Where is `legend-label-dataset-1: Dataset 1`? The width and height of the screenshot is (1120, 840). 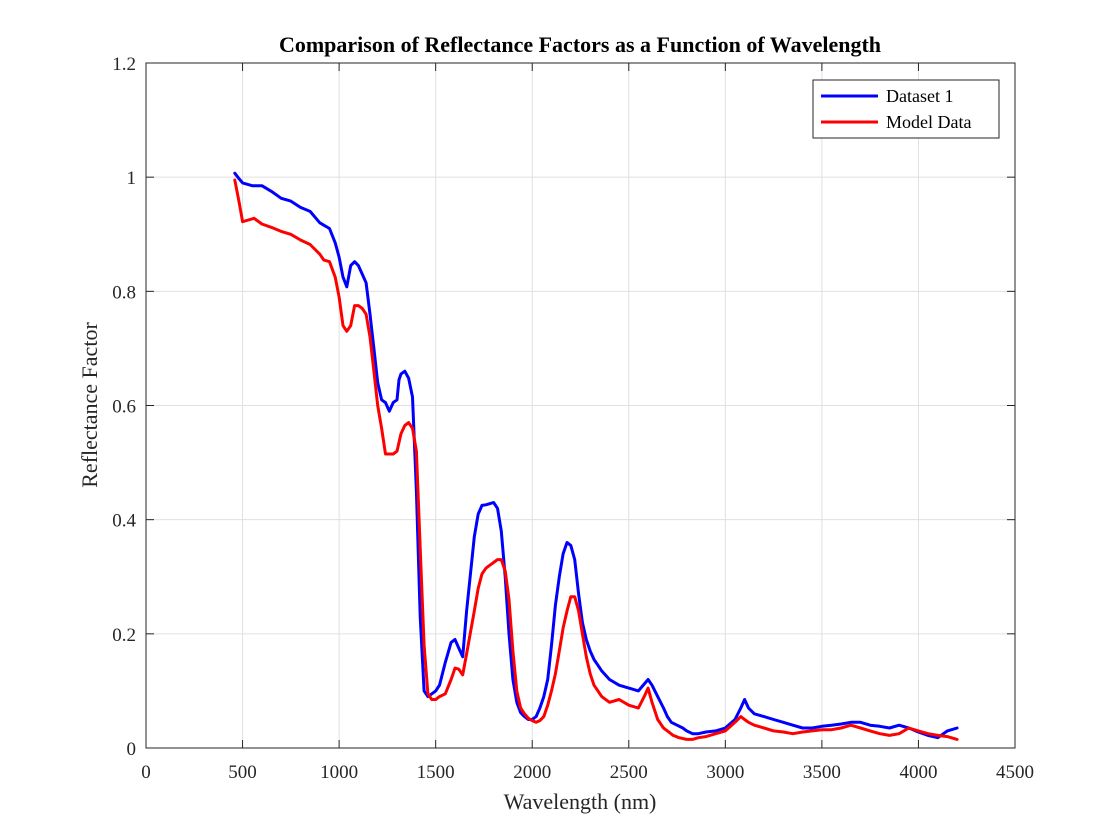 legend-label-dataset-1: Dataset 1 is located at coordinates (919, 96).